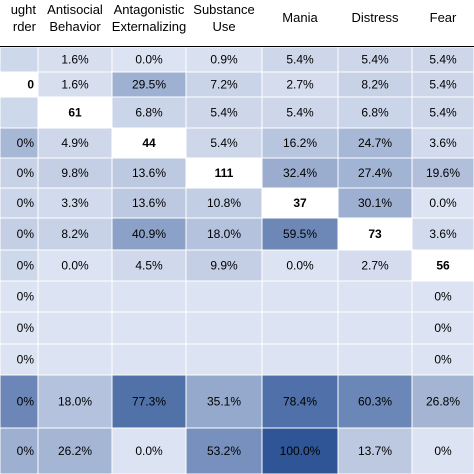  Describe the element at coordinates (224, 402) in the screenshot. I see `cell-value-label: 35.1%` at that location.